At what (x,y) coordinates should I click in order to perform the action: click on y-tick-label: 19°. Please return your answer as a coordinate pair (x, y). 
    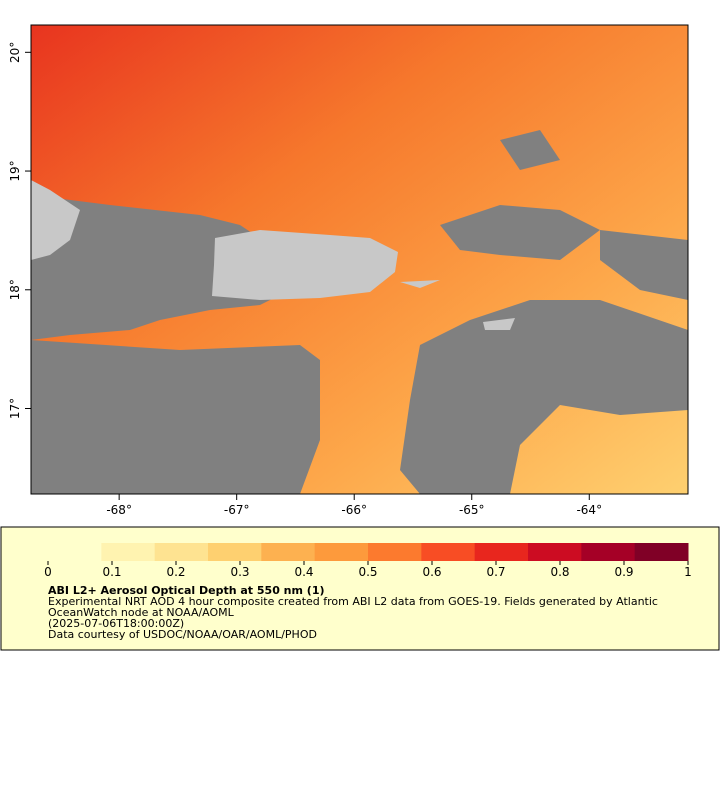
    Looking at the image, I should click on (15, 170).